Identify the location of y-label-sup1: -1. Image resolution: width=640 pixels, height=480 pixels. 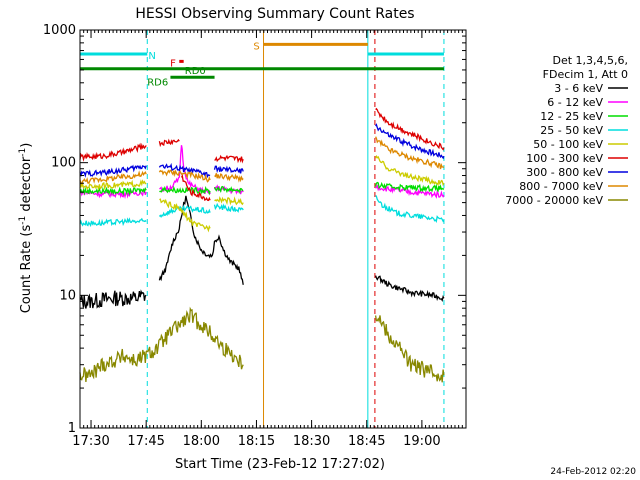
(23, 220).